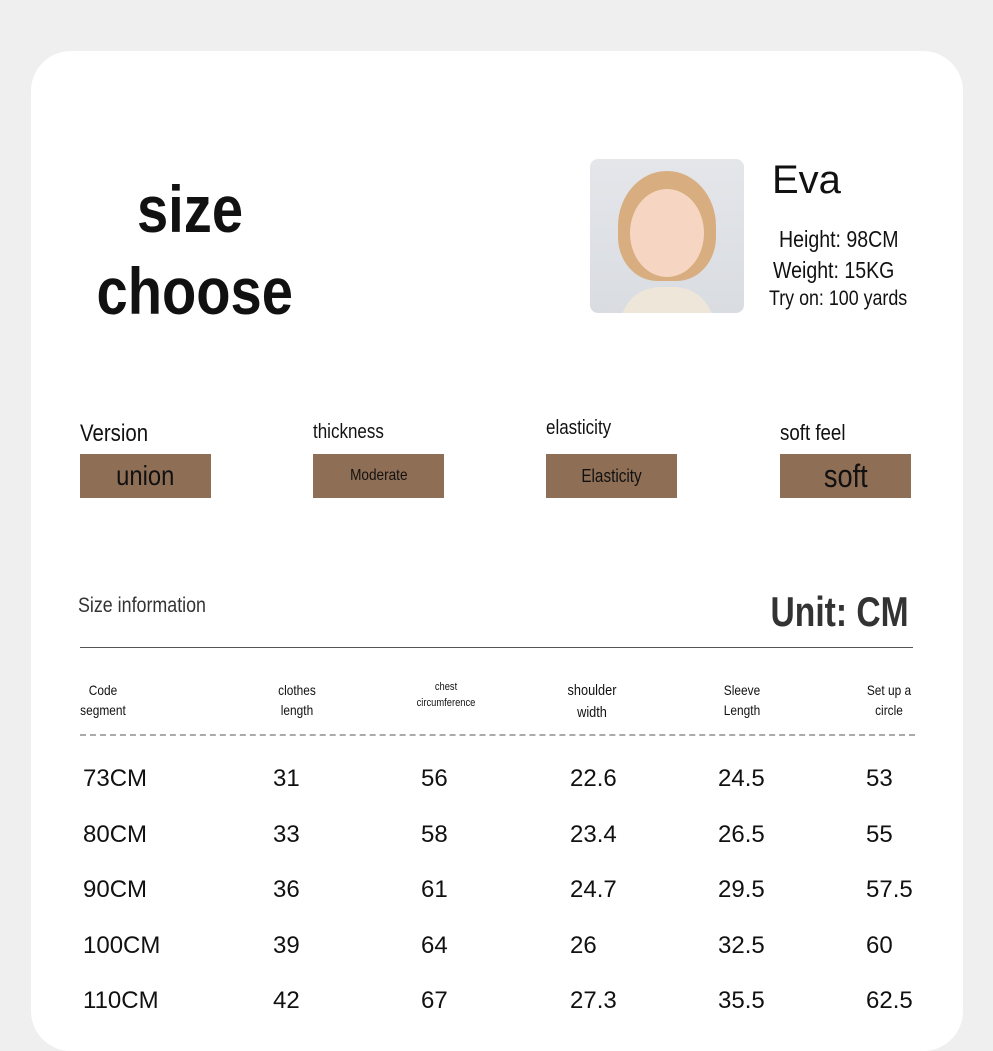  I want to click on measurement-cell: 42, so click(286, 1001).